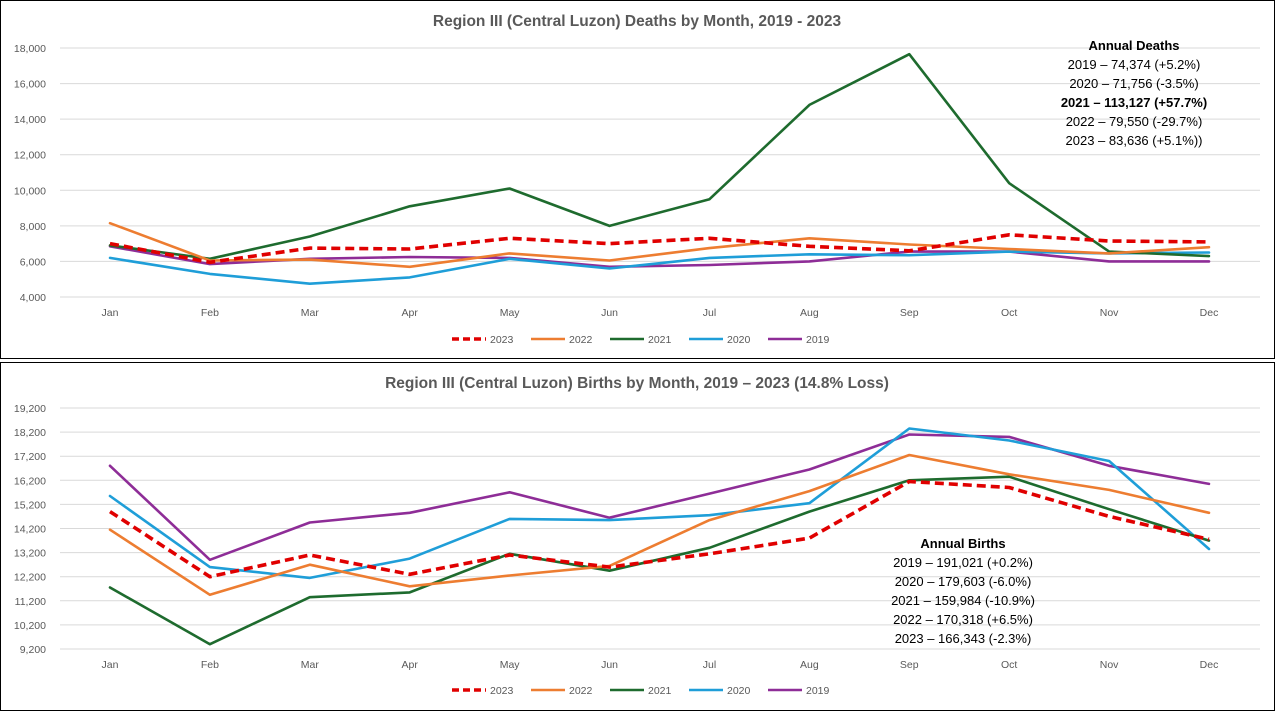  What do you see at coordinates (33, 227) in the screenshot?
I see `deaths-y-tick-label: 8,000` at bounding box center [33, 227].